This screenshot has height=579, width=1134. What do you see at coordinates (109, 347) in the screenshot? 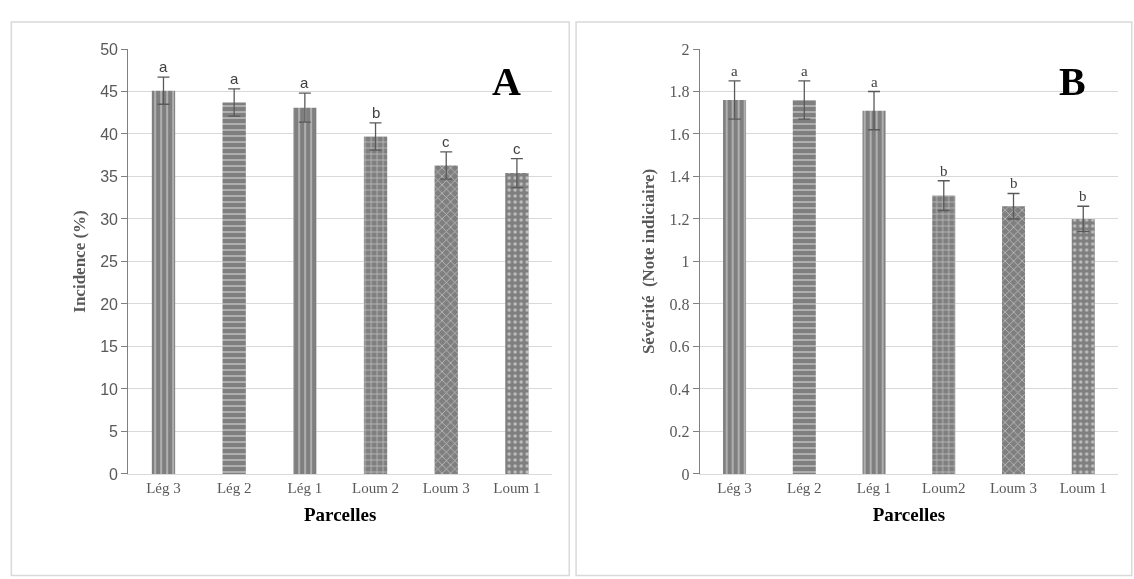
I see `y-tick-label: 15` at bounding box center [109, 347].